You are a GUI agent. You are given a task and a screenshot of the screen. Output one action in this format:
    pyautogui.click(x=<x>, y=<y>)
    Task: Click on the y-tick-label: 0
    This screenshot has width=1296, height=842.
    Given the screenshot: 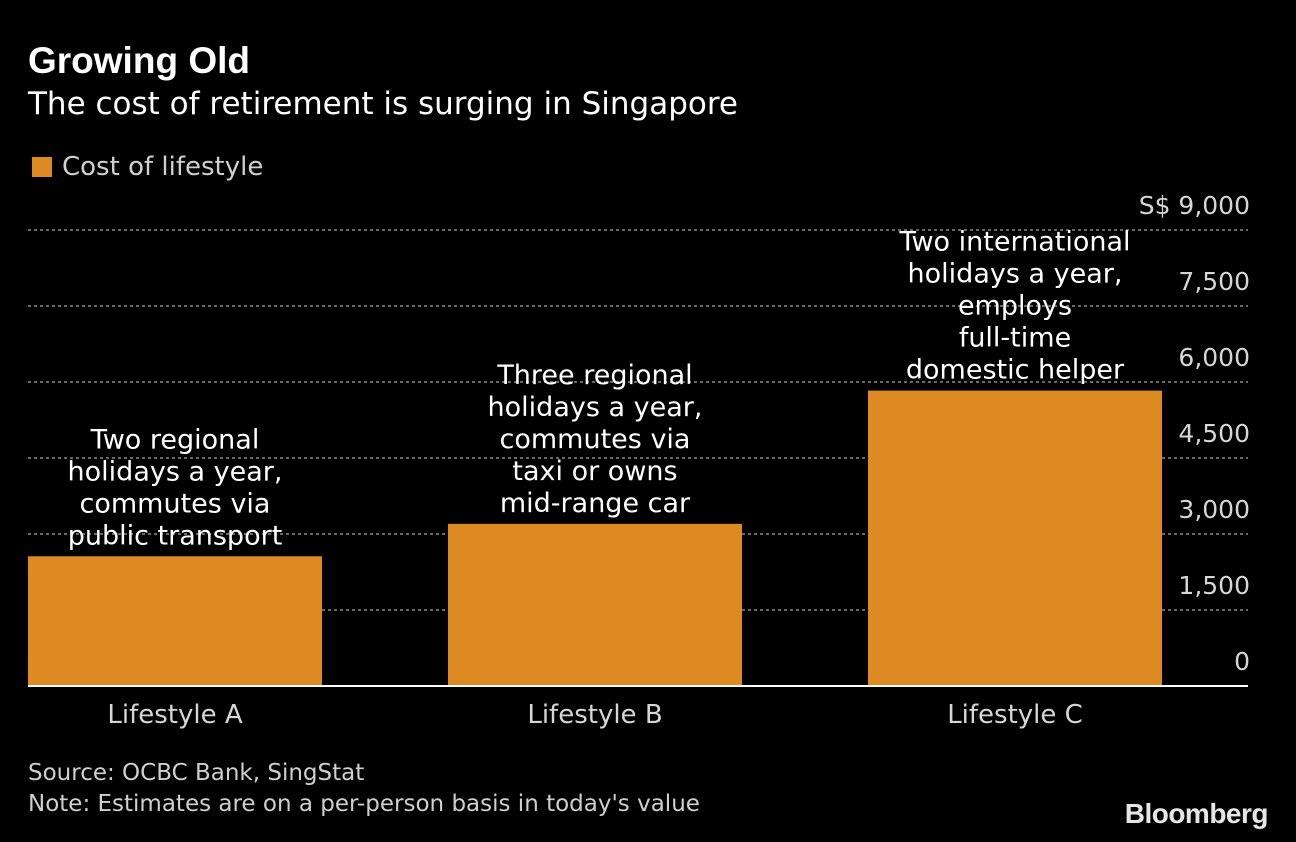 What is the action you would take?
    pyautogui.click(x=1242, y=661)
    